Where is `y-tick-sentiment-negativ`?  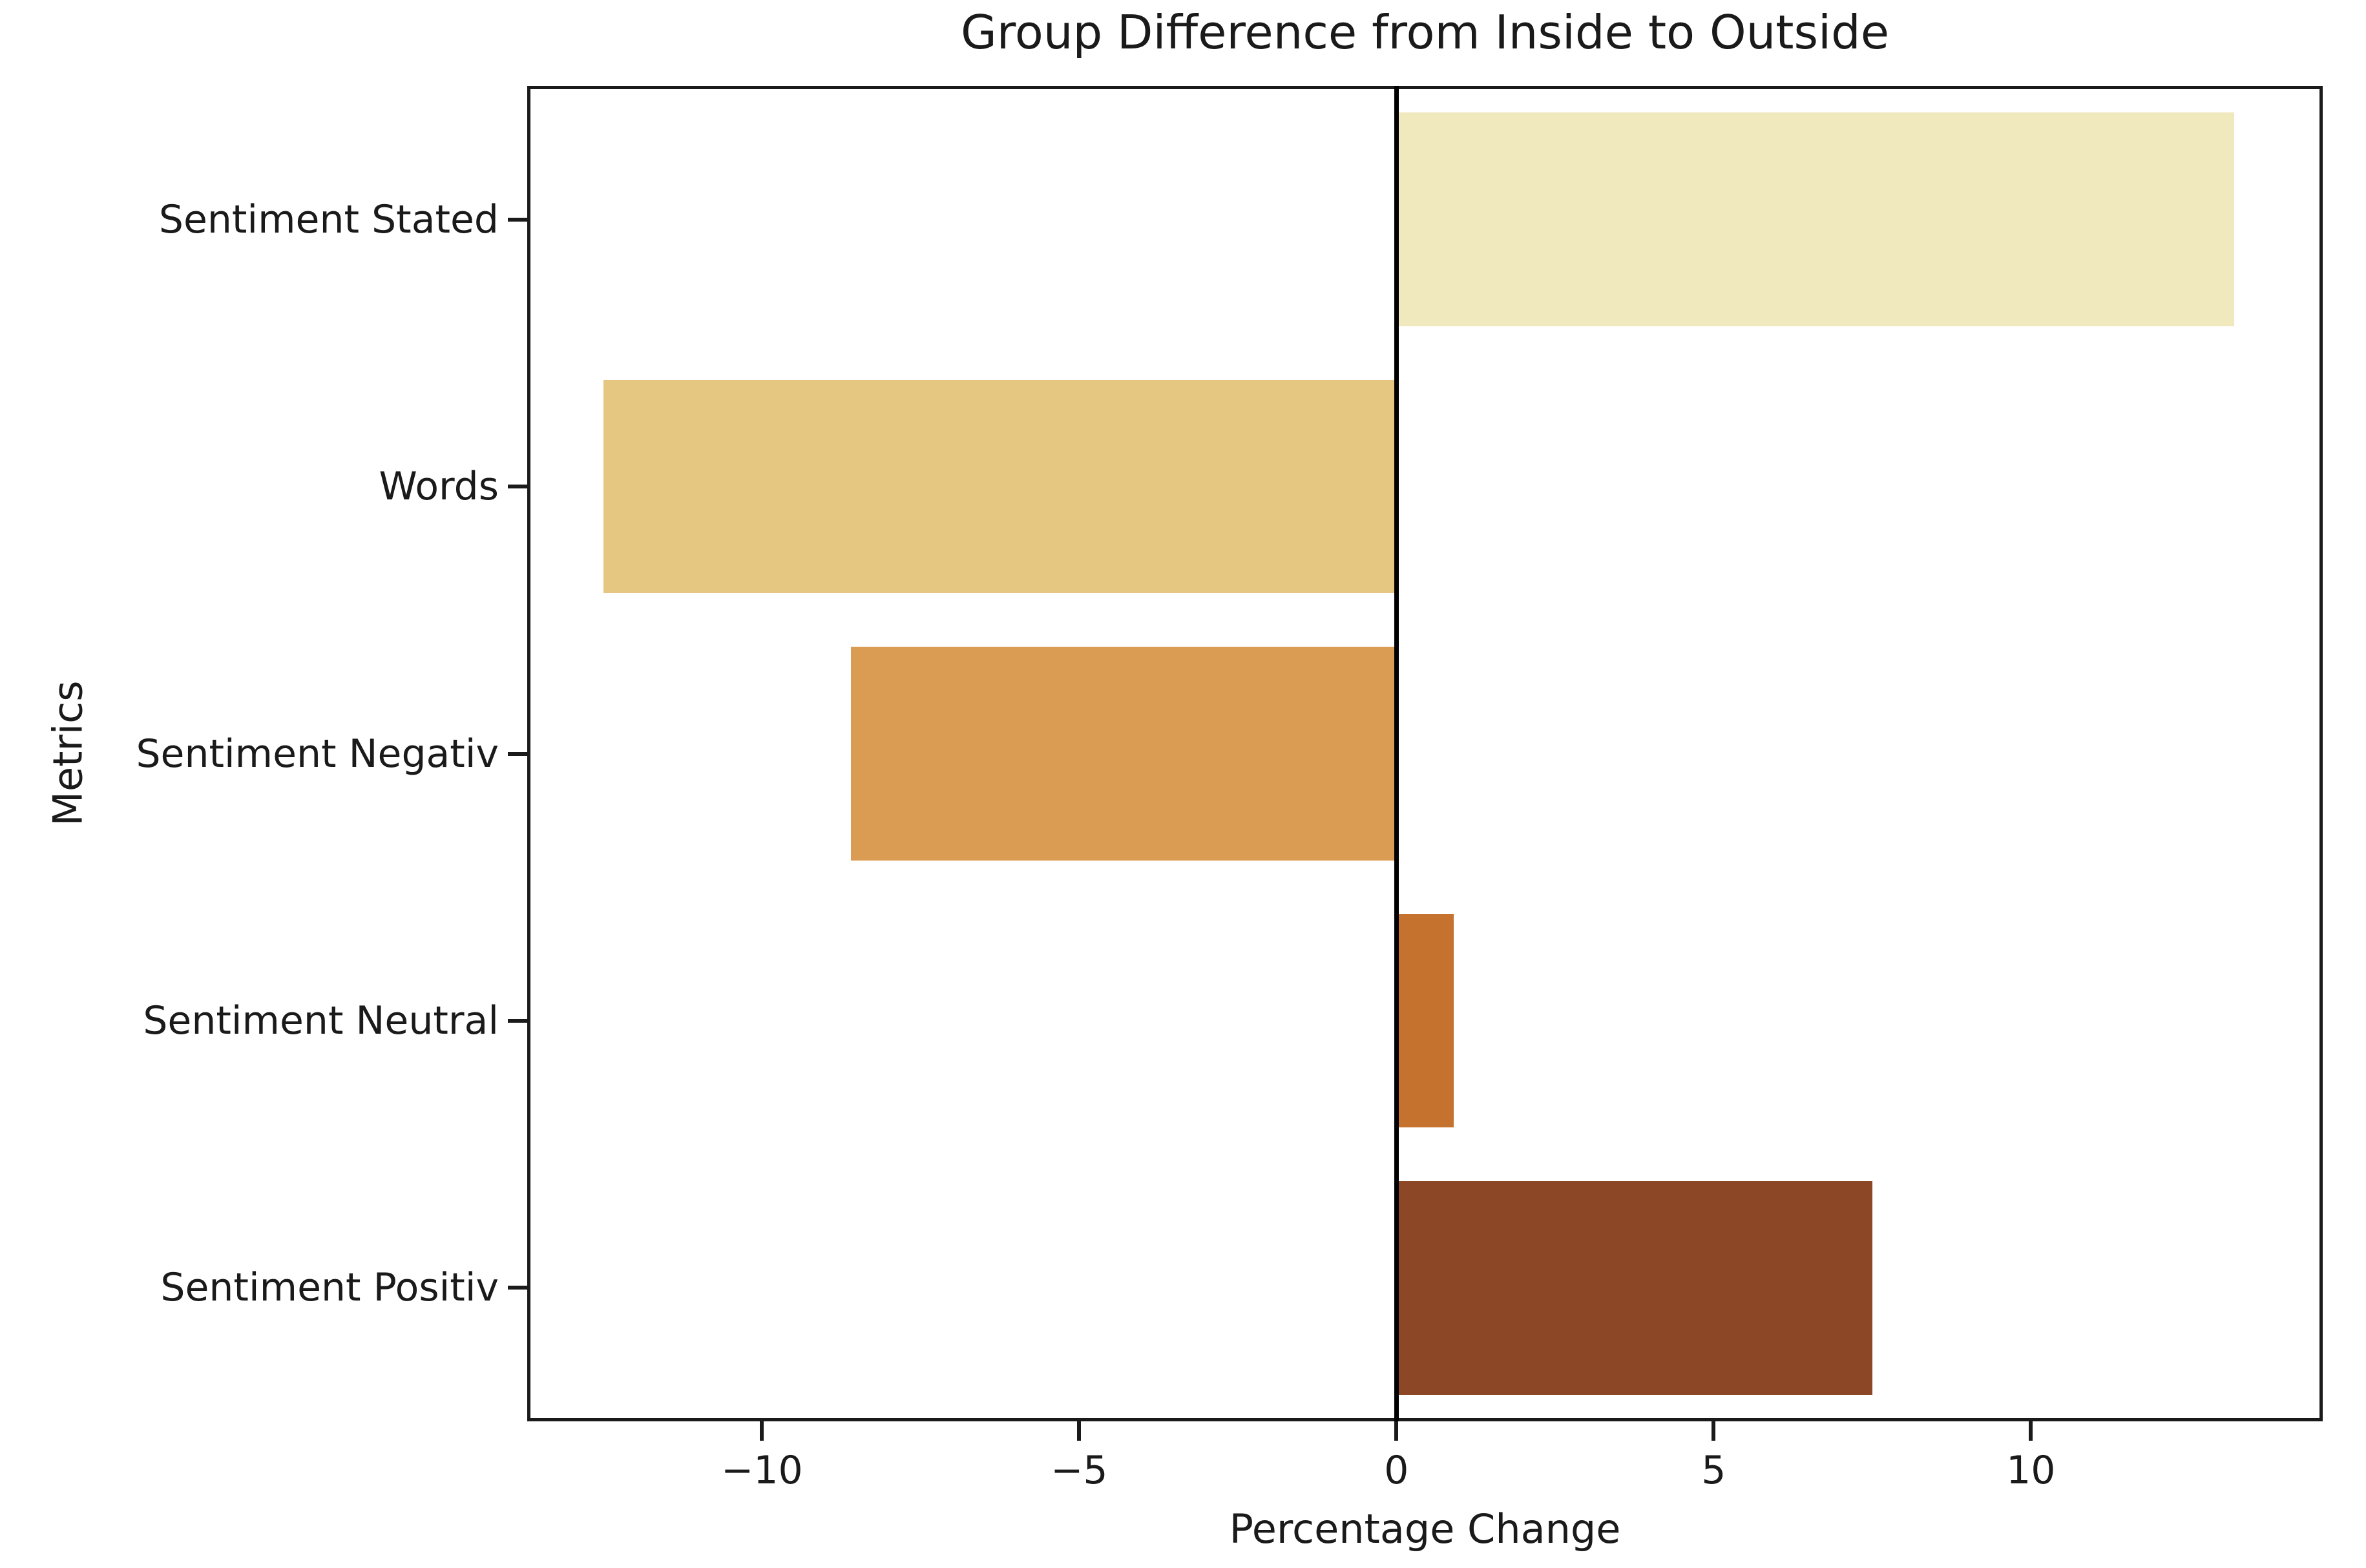
y-tick-sentiment-negativ is located at coordinates (517, 753).